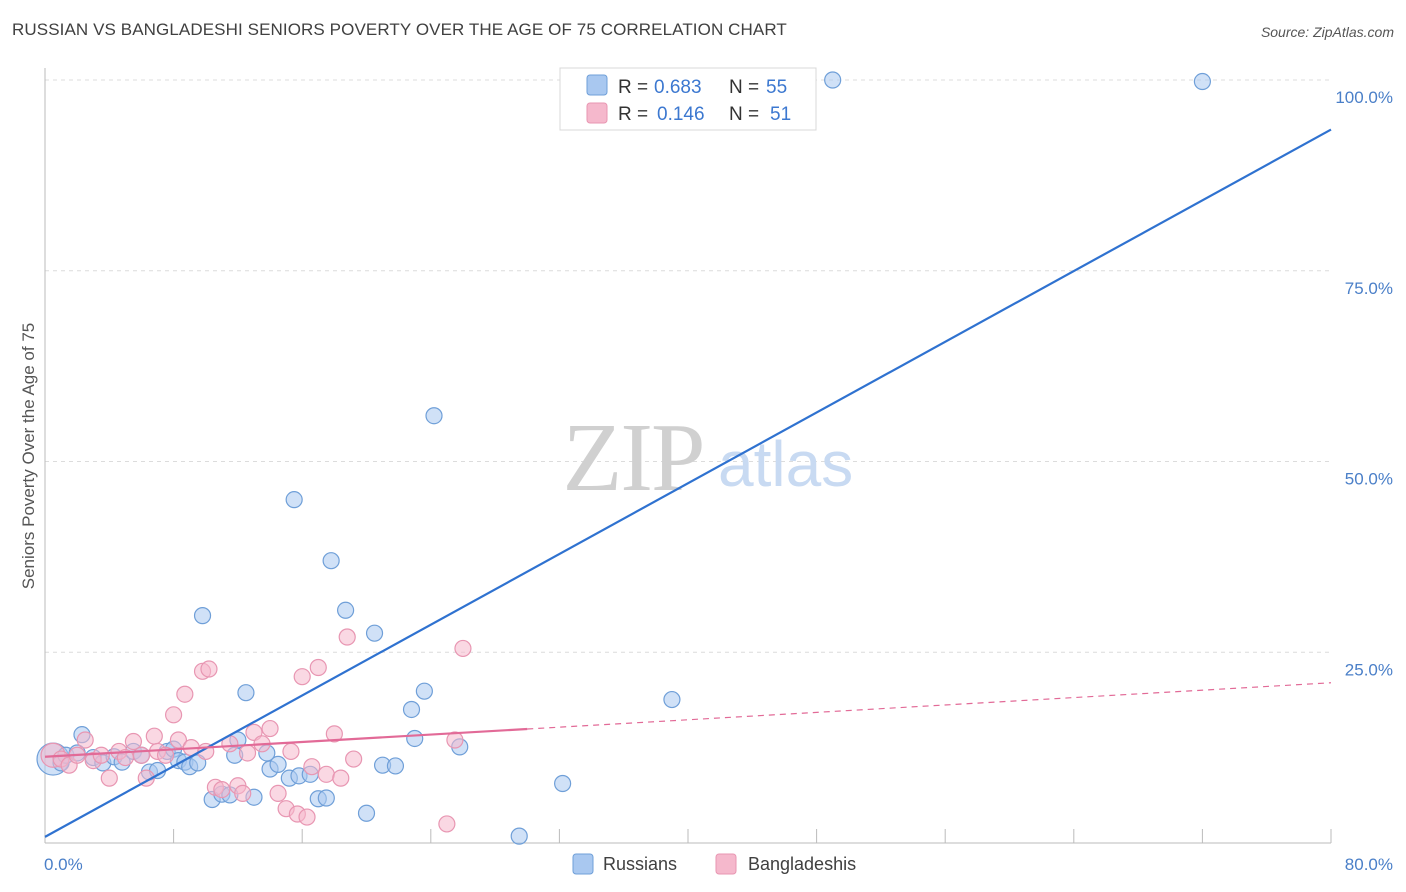 The image size is (1406, 892). What do you see at coordinates (1369, 864) in the screenshot?
I see `x-tick-label-80: 80.0%` at bounding box center [1369, 864].